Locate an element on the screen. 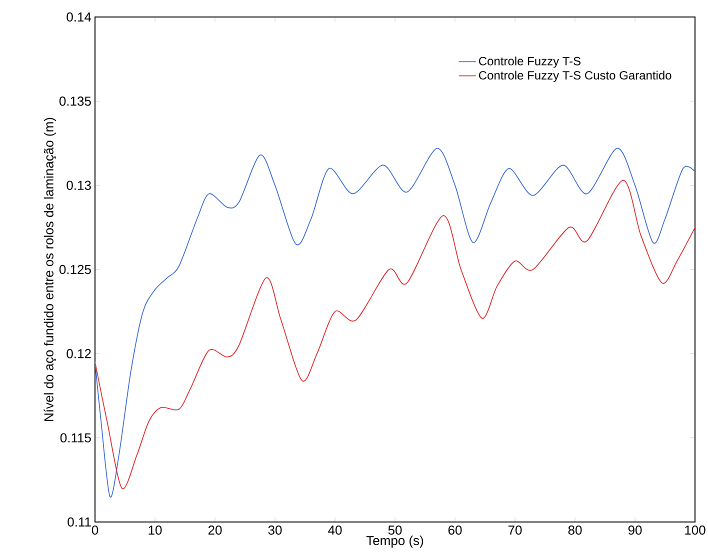  y-tick-label: 0.11 is located at coordinates (79, 522).